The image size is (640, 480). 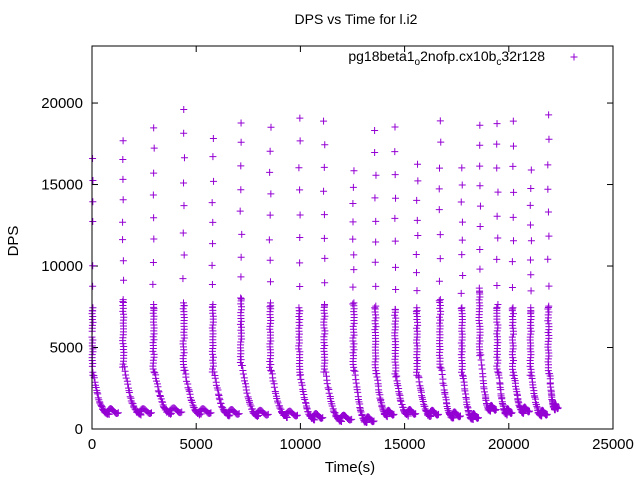 What do you see at coordinates (509, 444) in the screenshot?
I see `x-tick-label-4: 20000` at bounding box center [509, 444].